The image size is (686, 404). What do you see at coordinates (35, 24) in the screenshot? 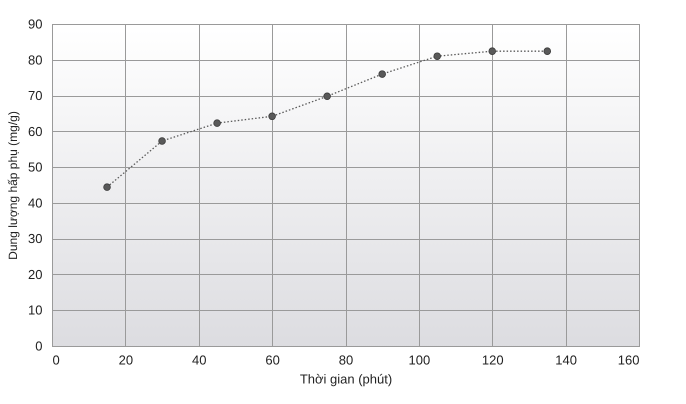
I see `y-tick-label: 90` at bounding box center [35, 24].